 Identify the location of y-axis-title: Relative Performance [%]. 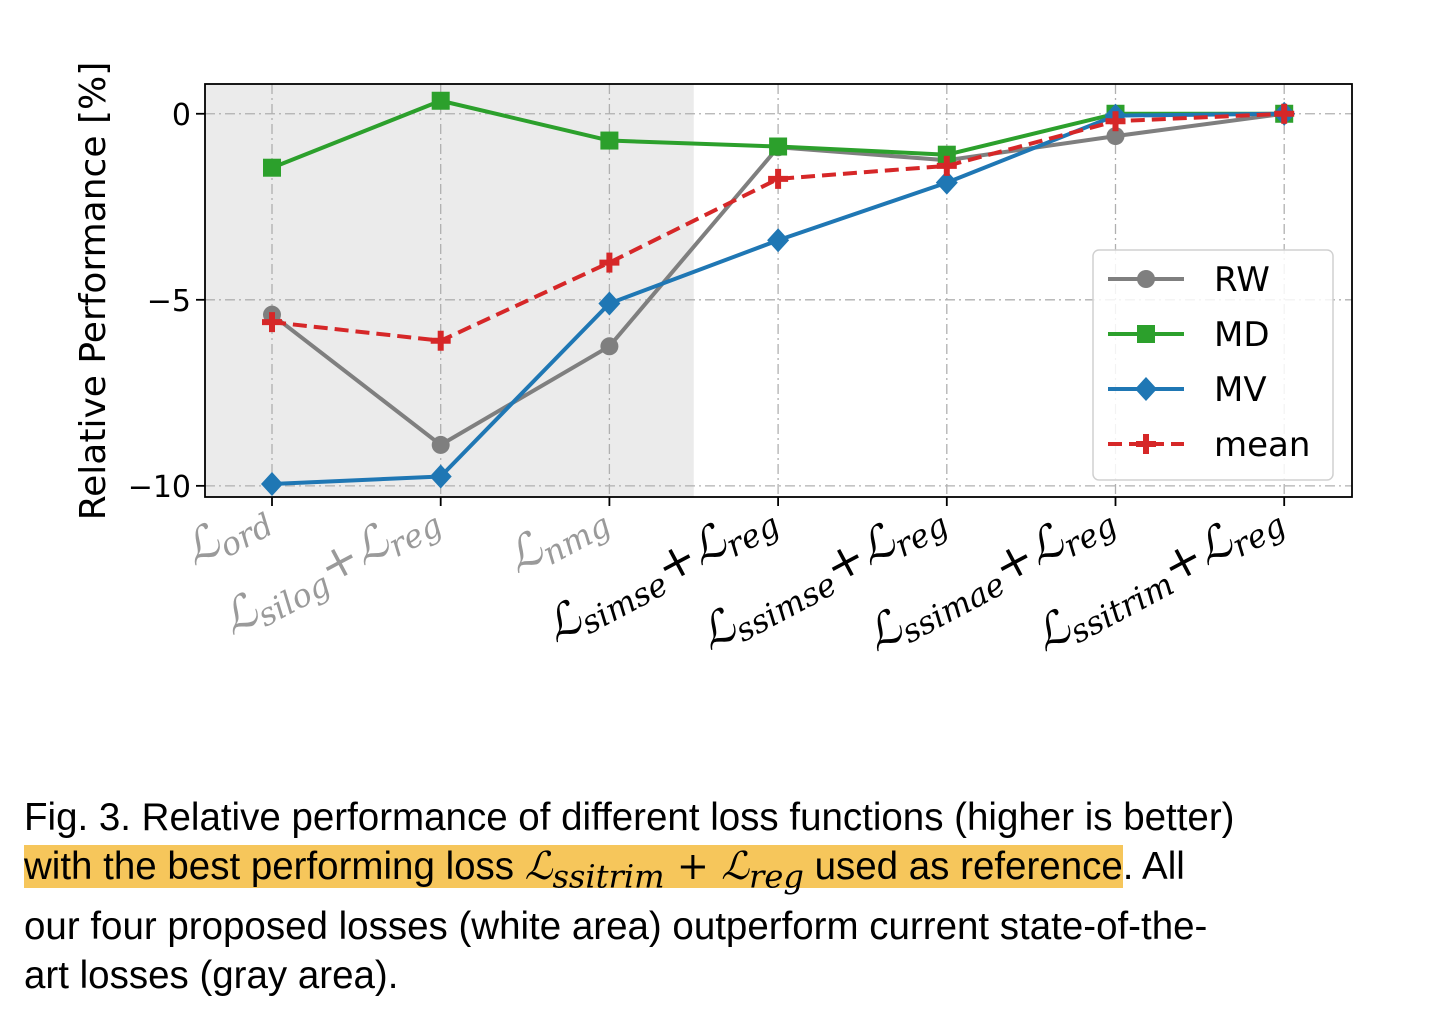
(93, 291).